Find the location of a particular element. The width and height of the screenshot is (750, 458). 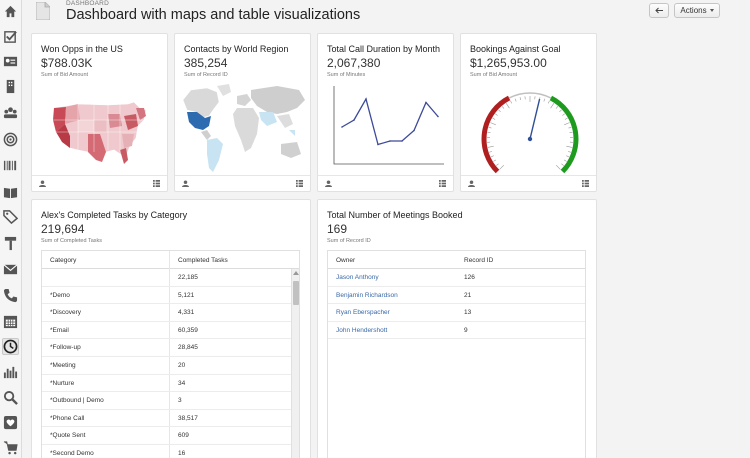

table-row: *Demo 5,121 is located at coordinates (170, 296).